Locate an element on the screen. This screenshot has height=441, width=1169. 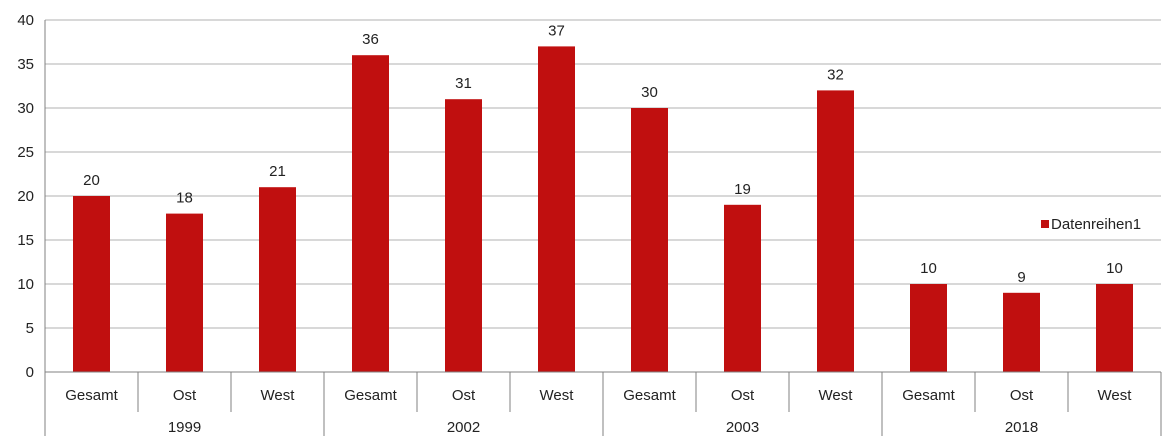
data-label: 32 is located at coordinates (835, 74).